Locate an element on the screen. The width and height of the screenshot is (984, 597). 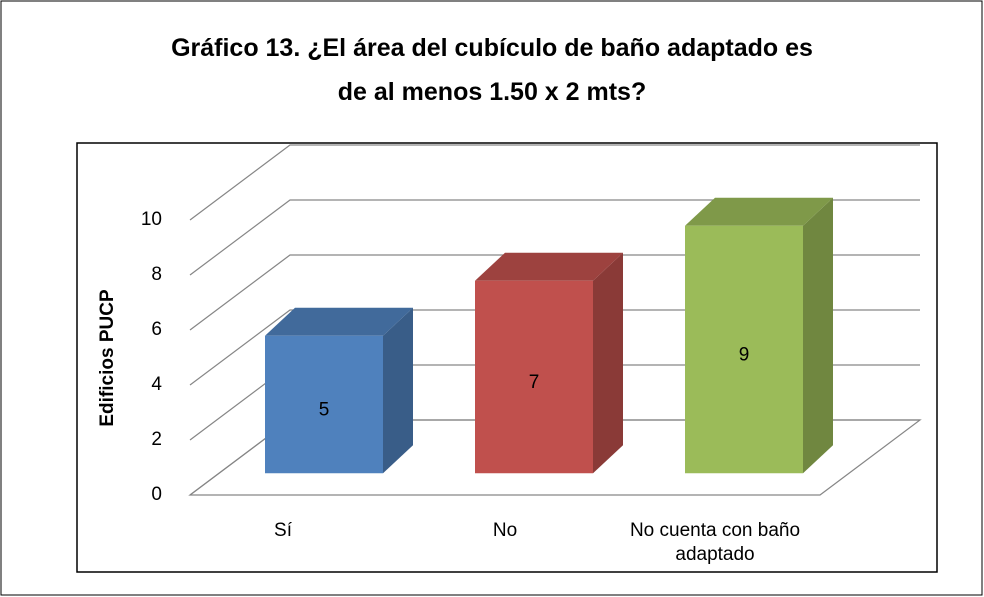
y-tick-label: 10 is located at coordinates (151, 219).